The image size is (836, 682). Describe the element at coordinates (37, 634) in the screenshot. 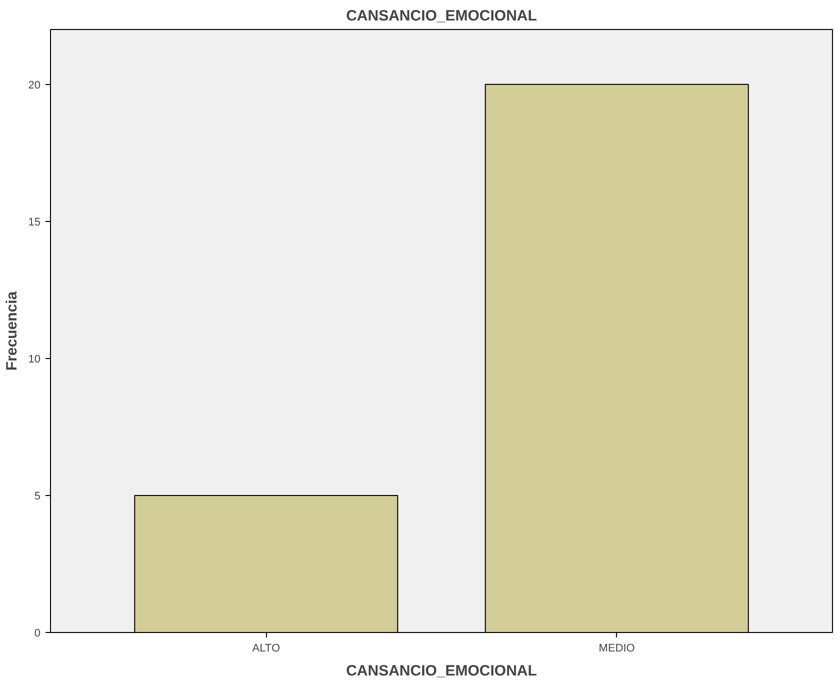

I see `y-tick-label: 0` at that location.